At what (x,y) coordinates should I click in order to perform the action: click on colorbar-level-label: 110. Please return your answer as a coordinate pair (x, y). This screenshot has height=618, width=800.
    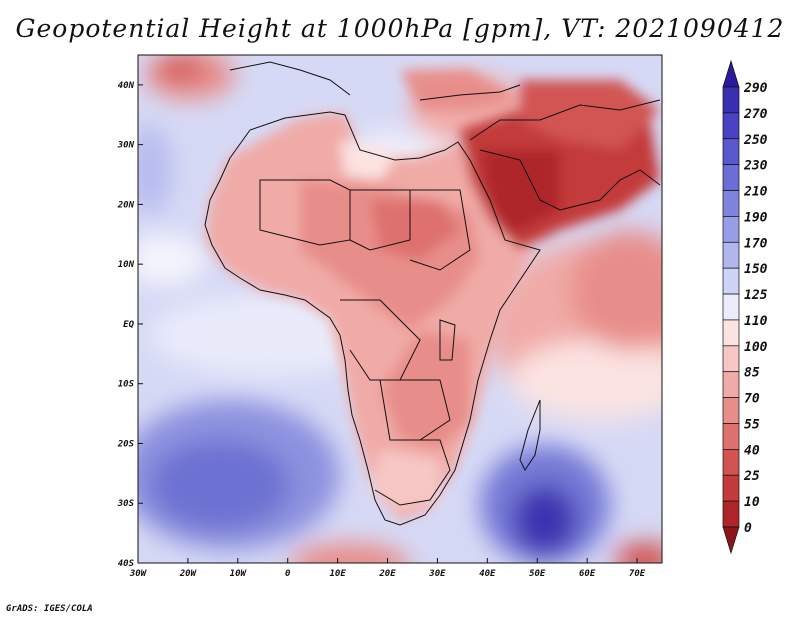
    Looking at the image, I should click on (756, 321).